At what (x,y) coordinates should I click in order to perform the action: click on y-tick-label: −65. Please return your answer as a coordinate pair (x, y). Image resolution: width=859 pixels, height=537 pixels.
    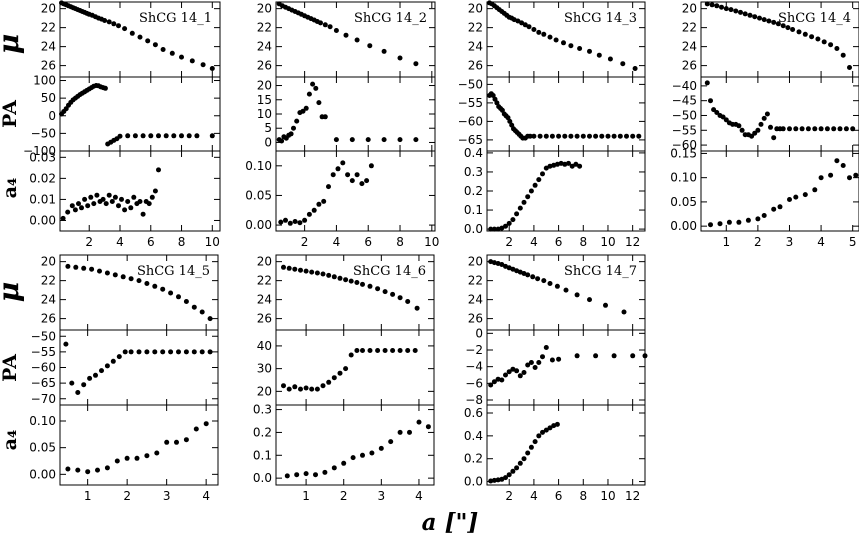
    Looking at the image, I should click on (470, 140).